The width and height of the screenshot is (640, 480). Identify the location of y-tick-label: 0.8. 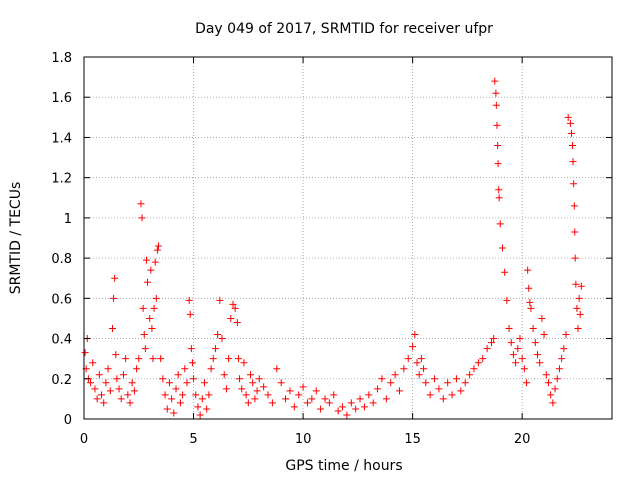
(61, 259).